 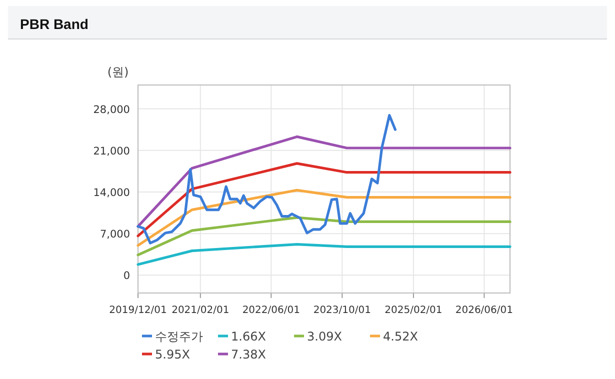 I want to click on y-tick-label: 21,000, so click(x=111, y=151).